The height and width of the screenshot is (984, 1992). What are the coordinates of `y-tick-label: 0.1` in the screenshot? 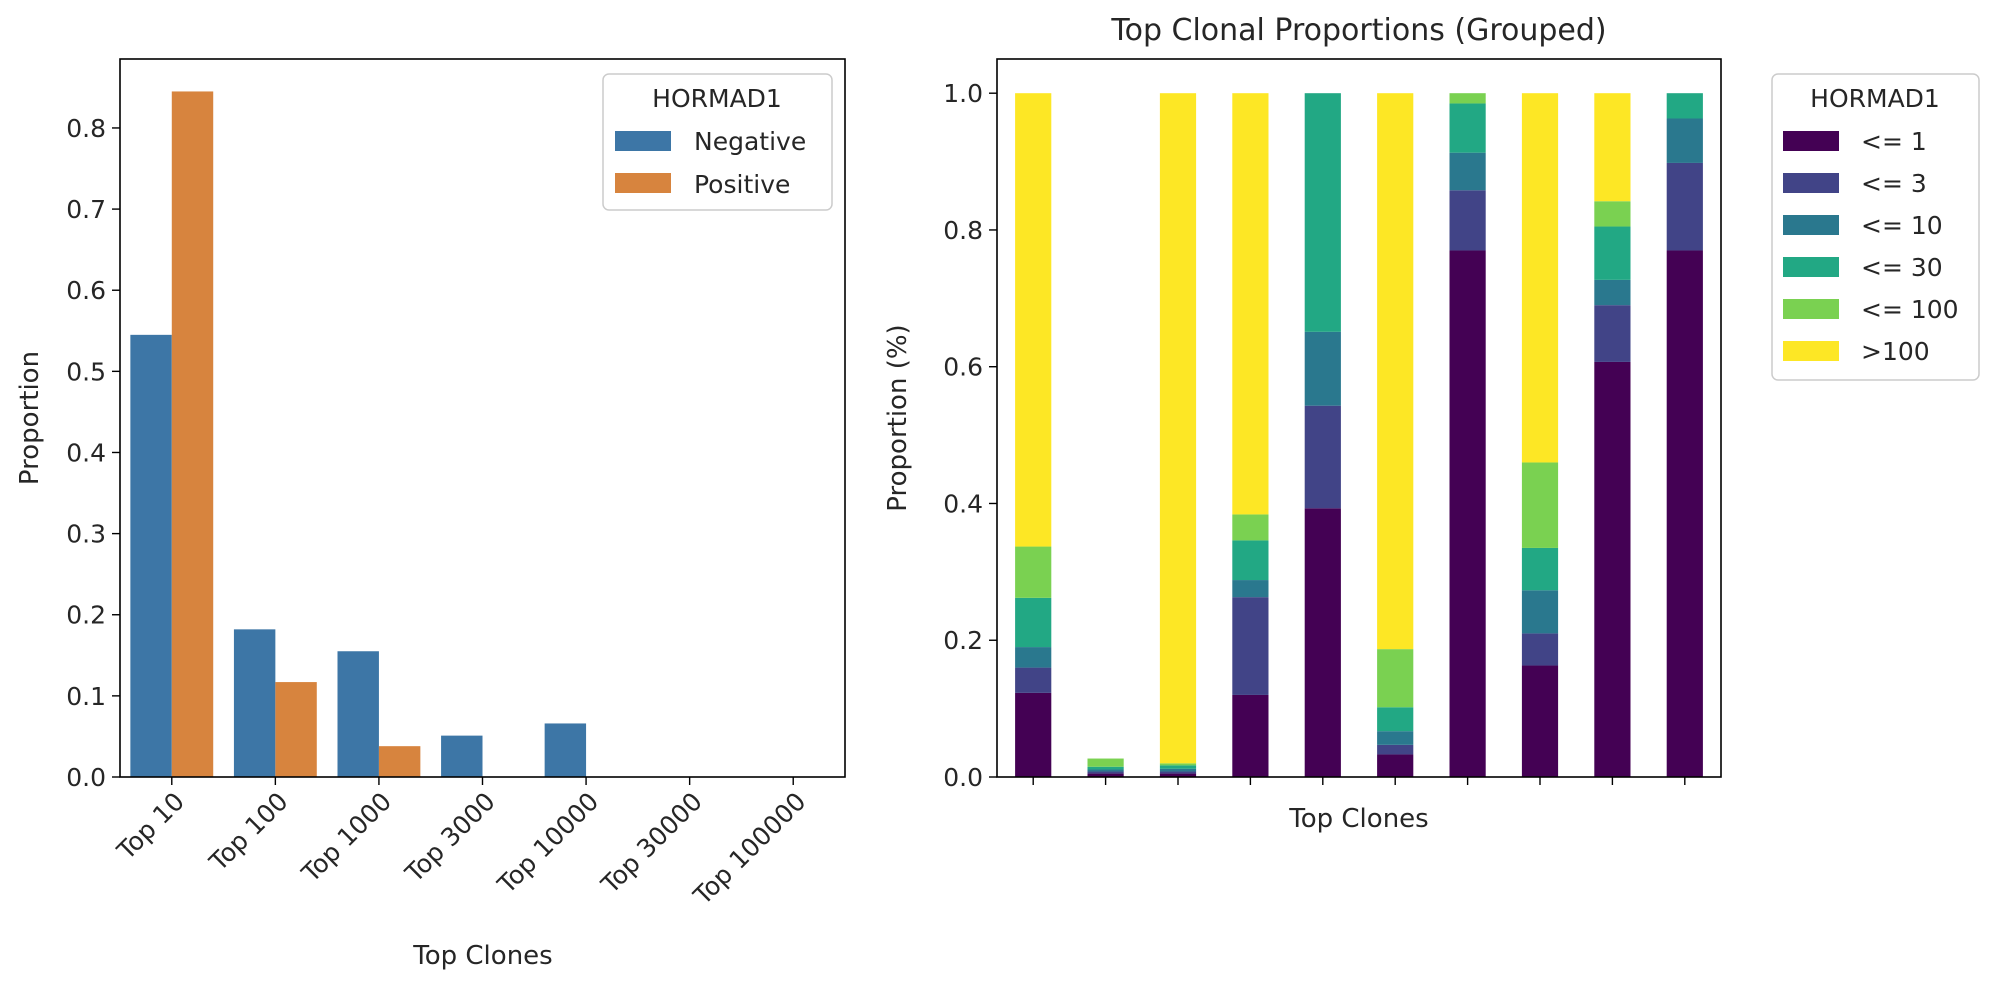 It's located at (86, 696).